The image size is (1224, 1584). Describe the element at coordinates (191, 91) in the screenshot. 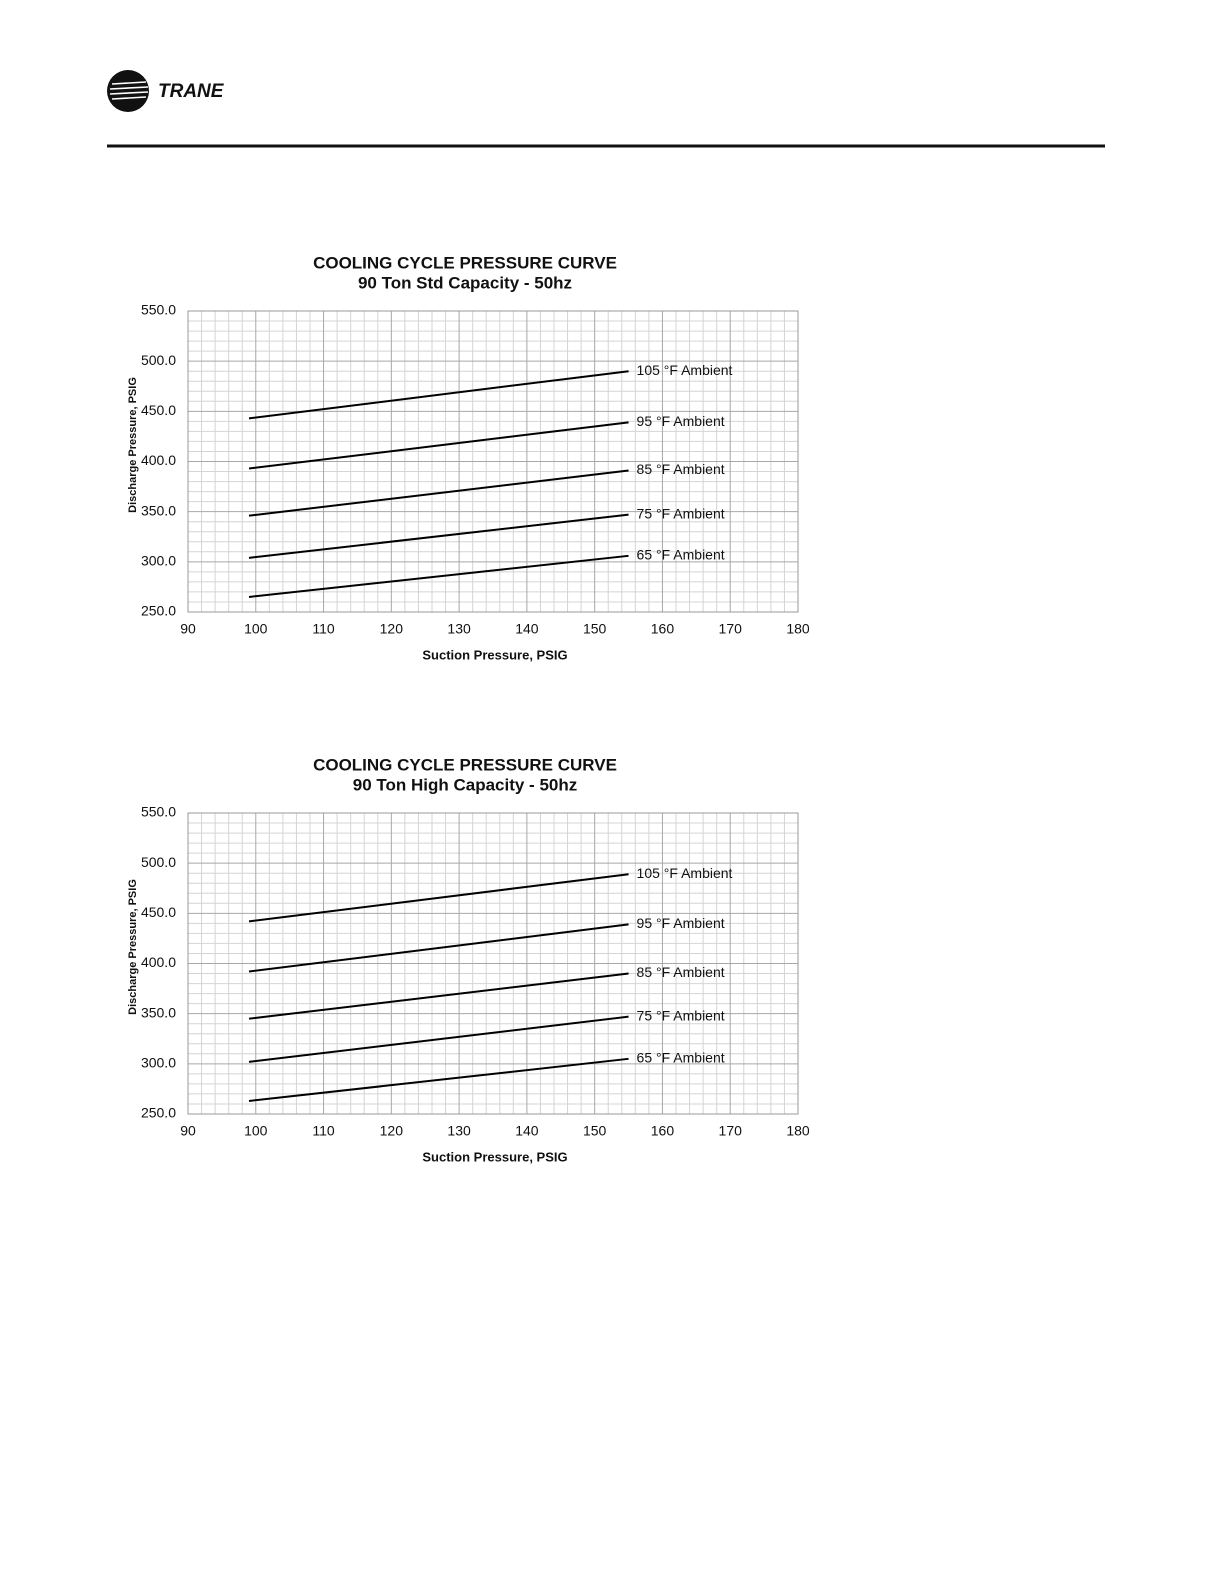

I see `brand: TRANE` at that location.